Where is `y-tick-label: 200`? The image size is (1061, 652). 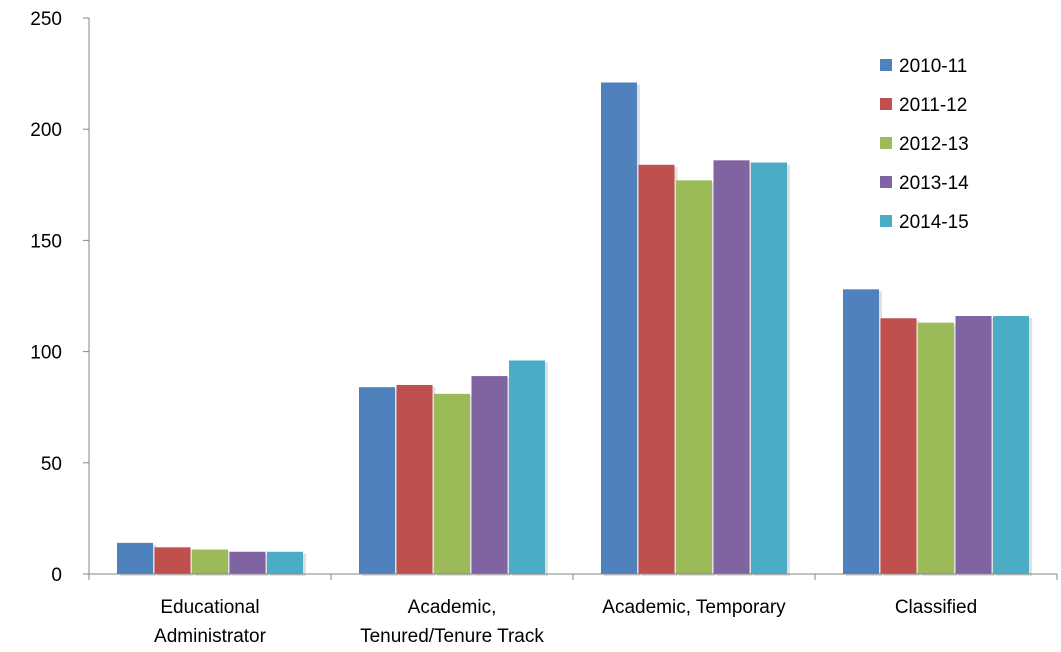 y-tick-label: 200 is located at coordinates (46, 130).